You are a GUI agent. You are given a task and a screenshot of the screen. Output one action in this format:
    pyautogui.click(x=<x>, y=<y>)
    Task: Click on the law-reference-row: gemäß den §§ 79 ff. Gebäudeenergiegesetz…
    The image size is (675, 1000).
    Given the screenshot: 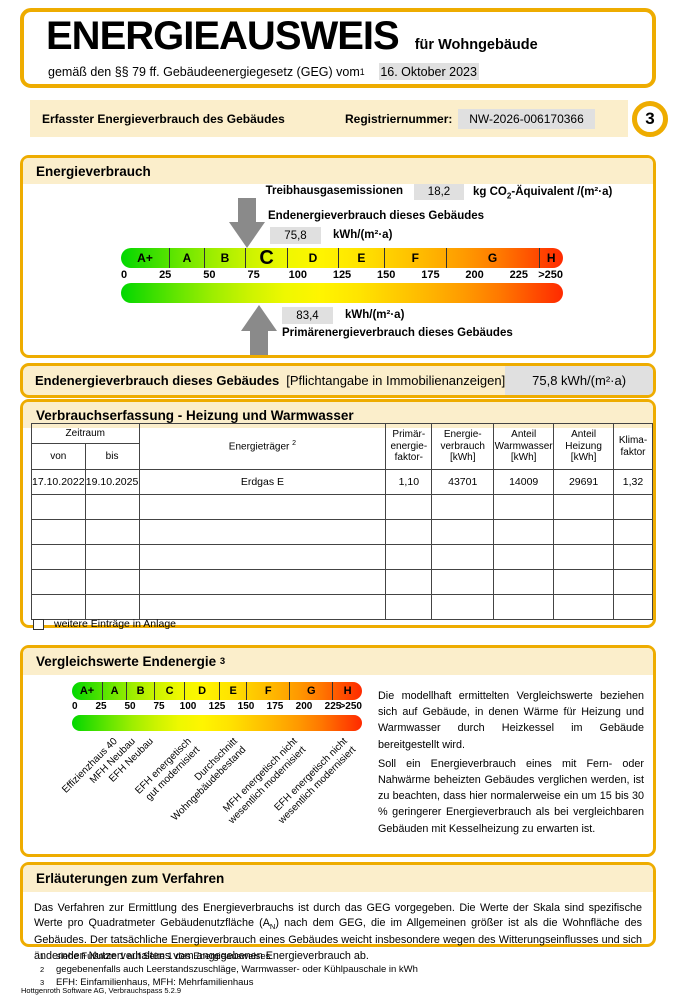 What is the action you would take?
    pyautogui.click(x=263, y=71)
    